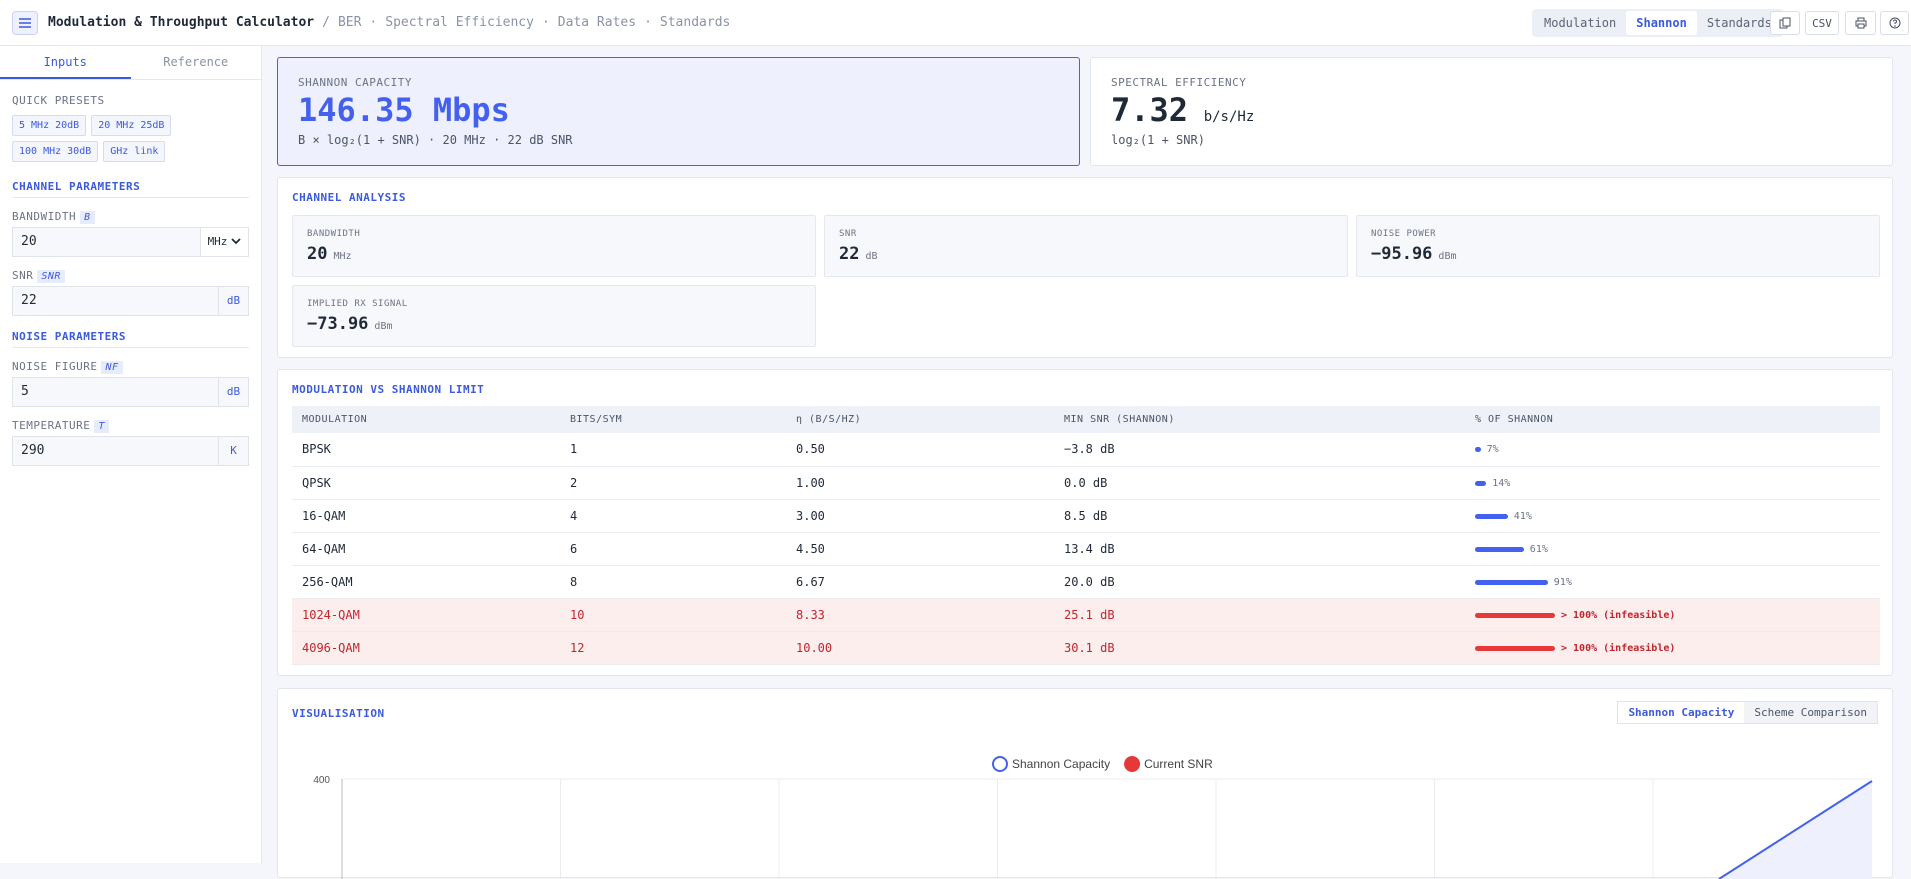 This screenshot has width=1911, height=879. Describe the element at coordinates (673, 582) in the screenshot. I see `table-cell: 8` at that location.